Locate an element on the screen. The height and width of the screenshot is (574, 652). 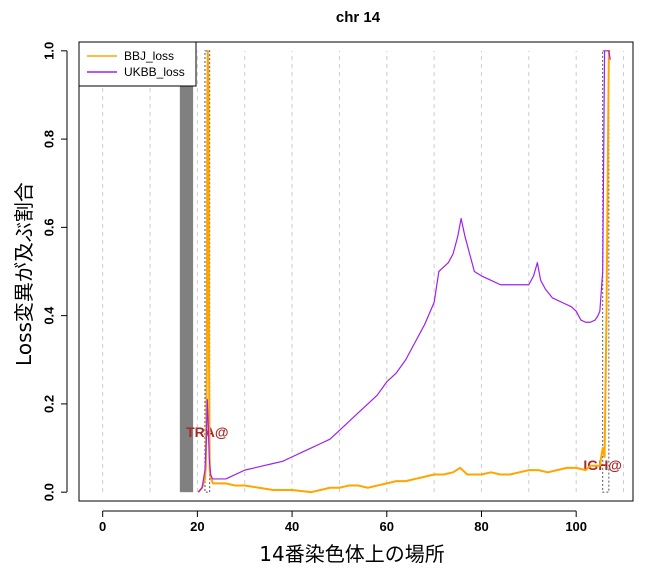
y-tick-label-1: 0.2 is located at coordinates (49, 404).